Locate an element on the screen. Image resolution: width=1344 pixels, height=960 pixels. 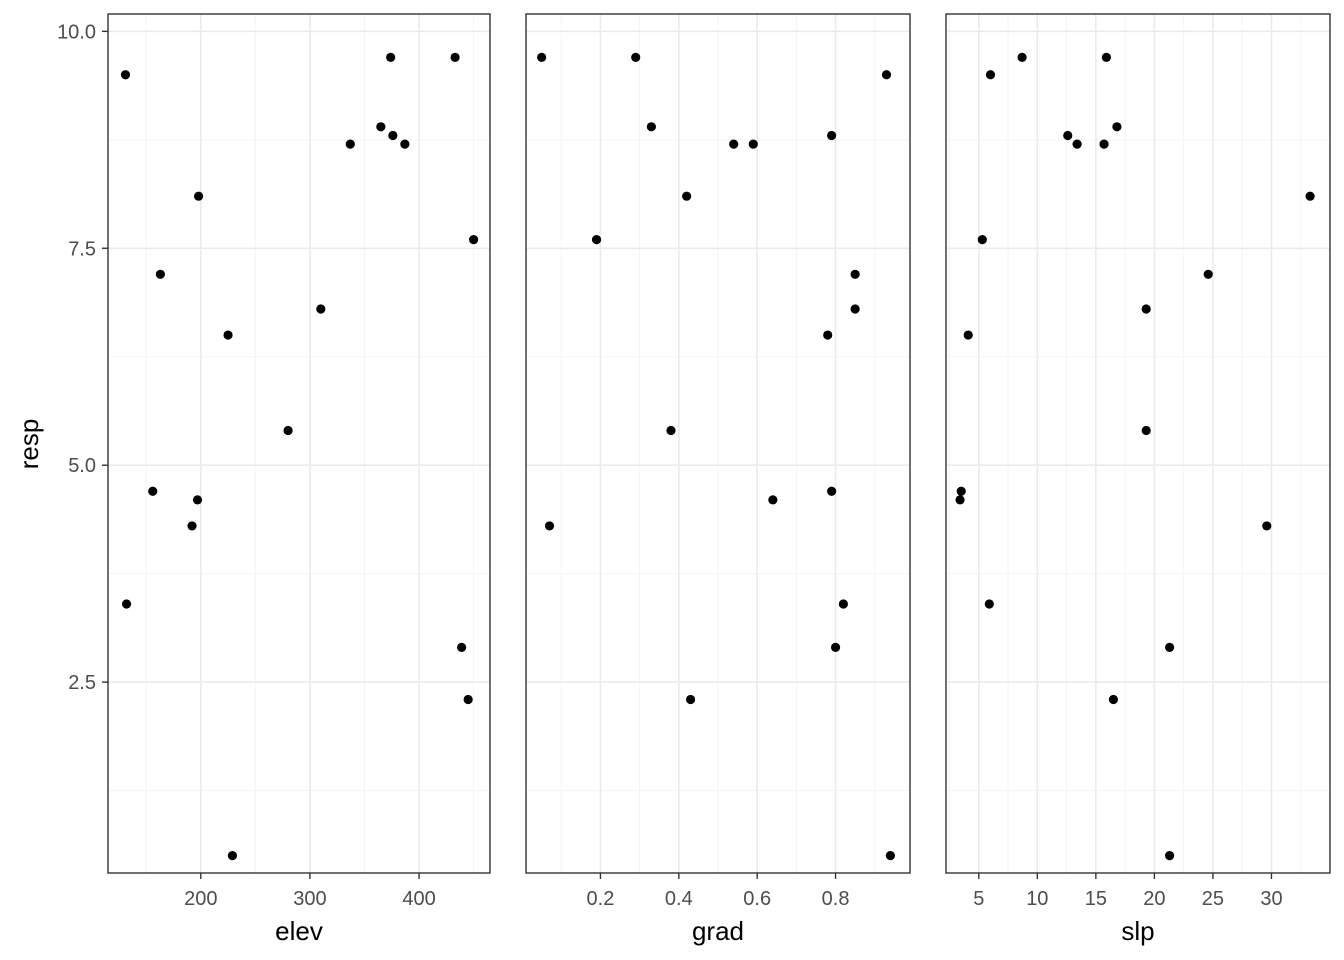
y-tick-label: 5.0 is located at coordinates (82, 466).